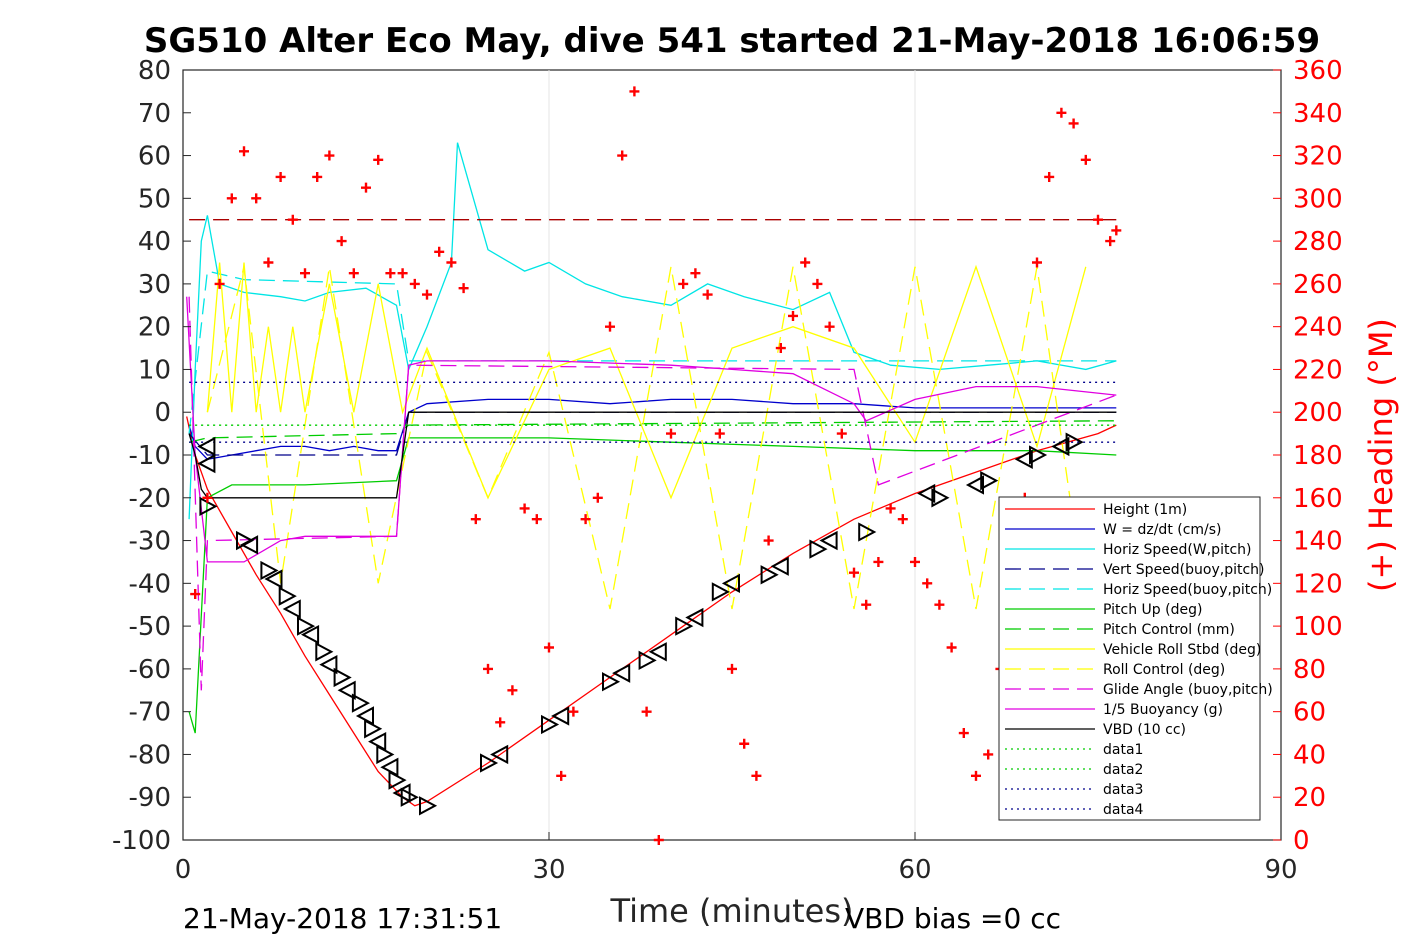  I want to click on legend-label: data2, so click(1123, 770).